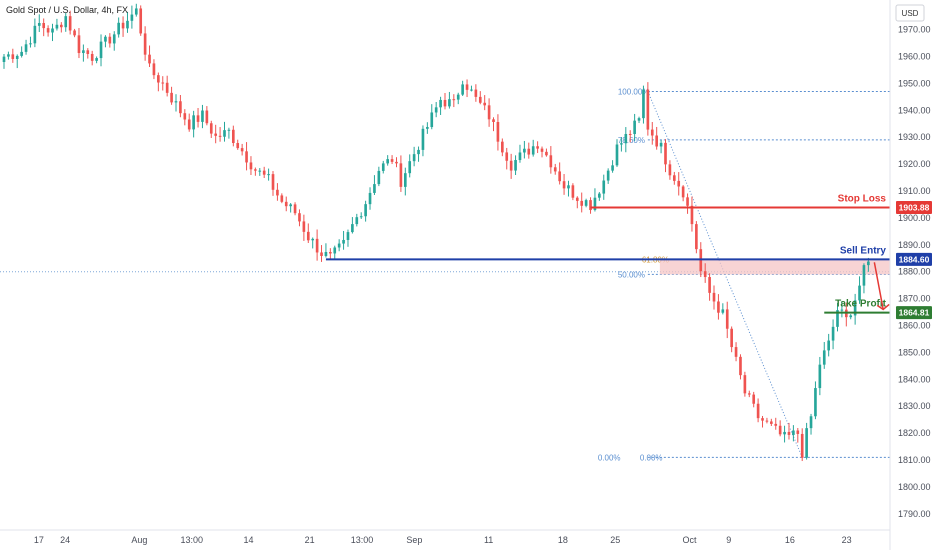 The width and height of the screenshot is (932, 550). I want to click on x-tick-label: 13:00, so click(191, 540).